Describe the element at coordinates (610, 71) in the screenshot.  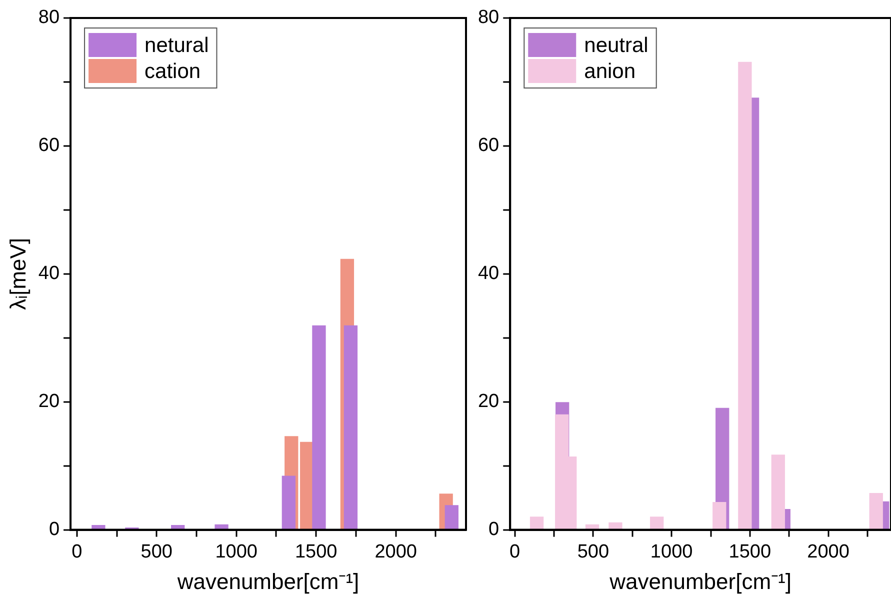
I see `legend-label: anion` at that location.